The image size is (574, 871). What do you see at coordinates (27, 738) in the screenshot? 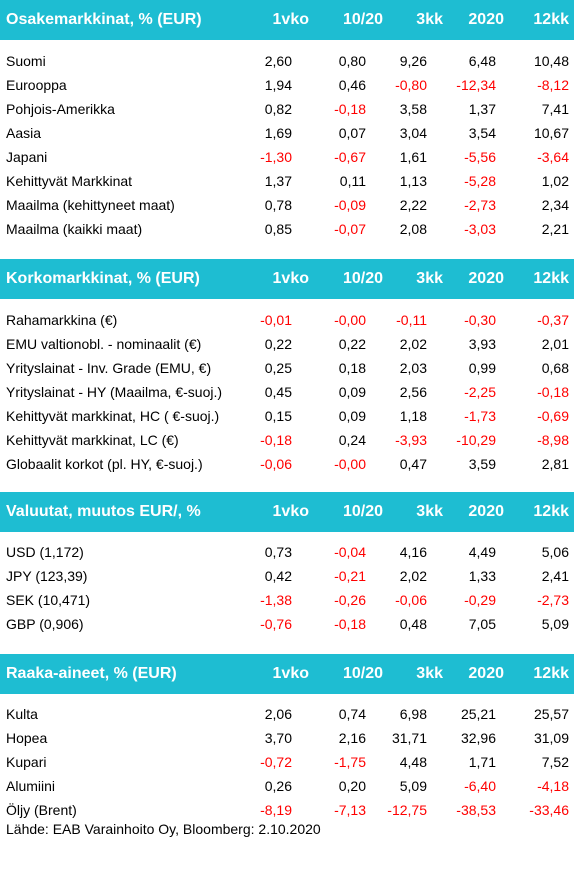
I see `row-label: Hopea` at bounding box center [27, 738].